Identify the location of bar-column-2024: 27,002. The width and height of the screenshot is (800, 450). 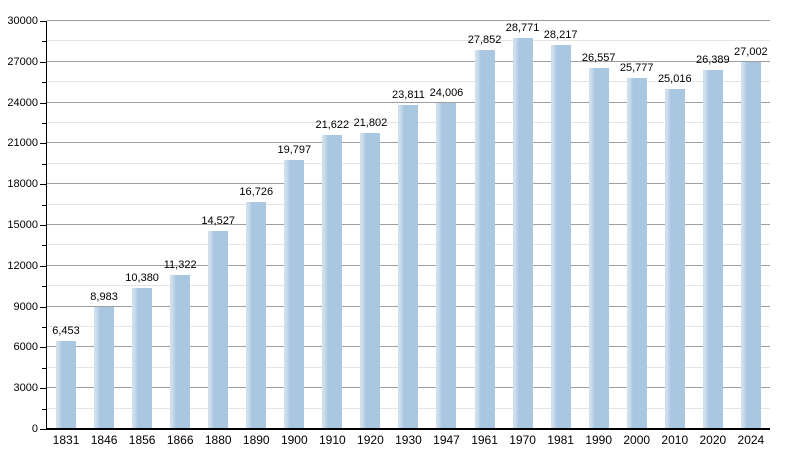
(751, 225).